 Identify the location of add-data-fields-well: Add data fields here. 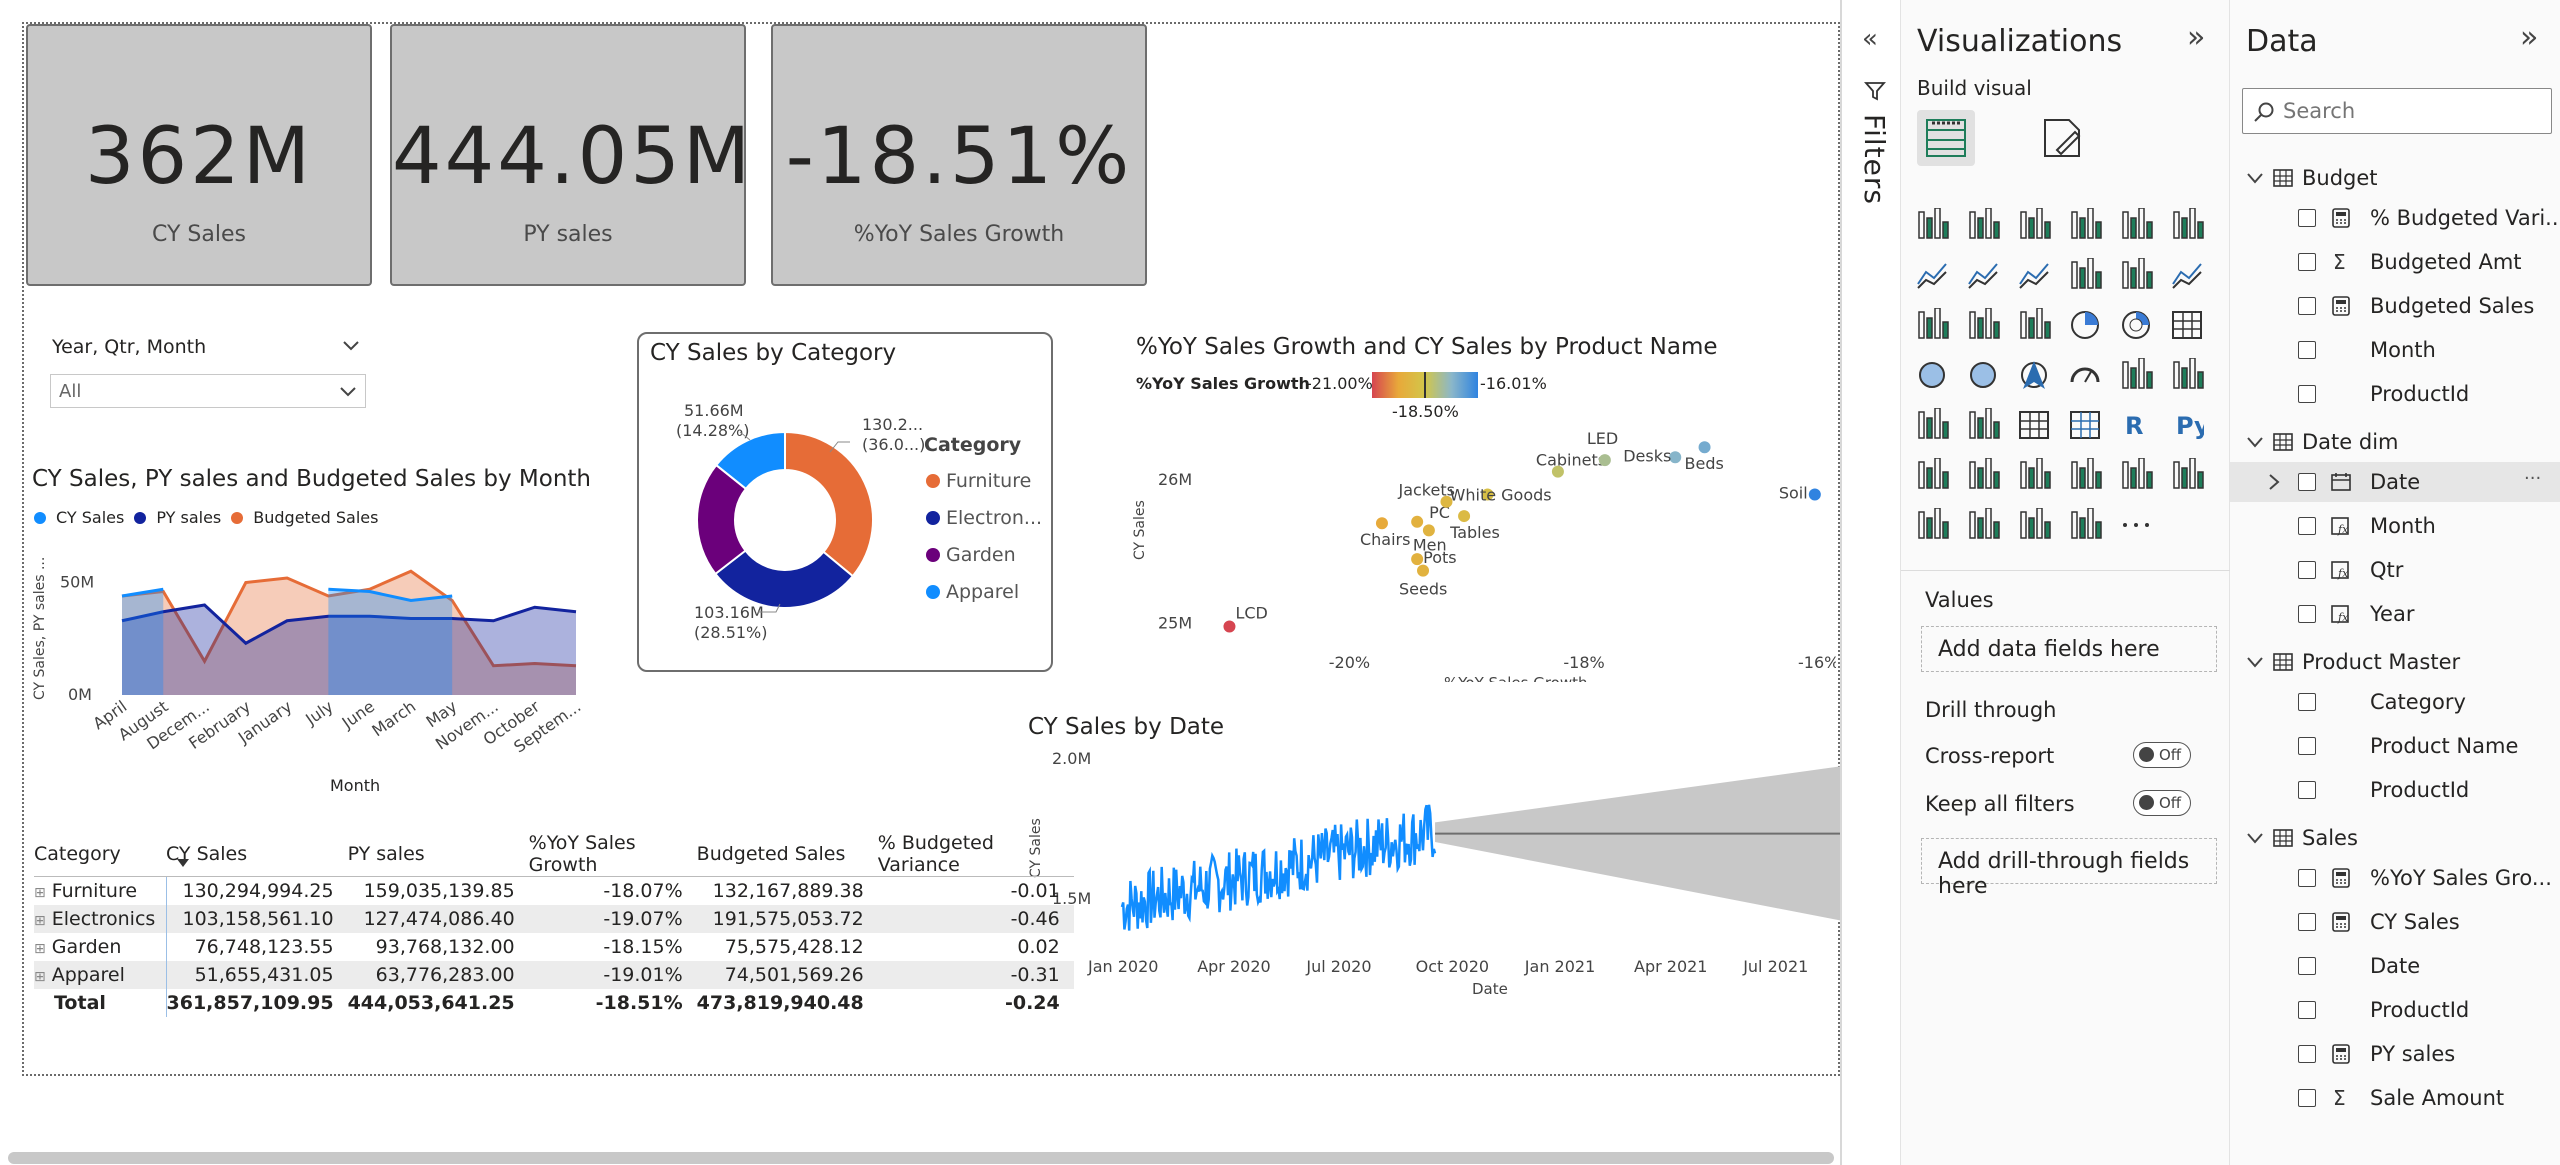
(2069, 649).